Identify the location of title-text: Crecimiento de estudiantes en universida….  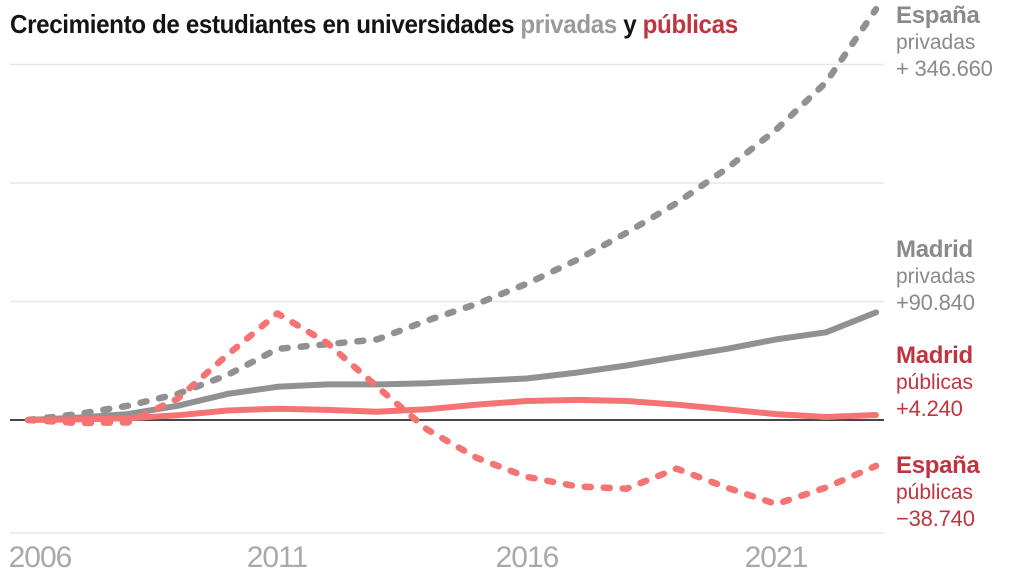
(265, 24).